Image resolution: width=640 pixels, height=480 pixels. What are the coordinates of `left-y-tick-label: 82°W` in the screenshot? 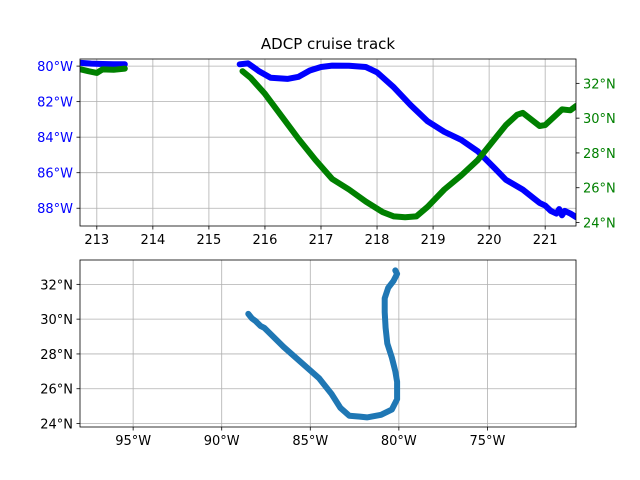 It's located at (55, 103).